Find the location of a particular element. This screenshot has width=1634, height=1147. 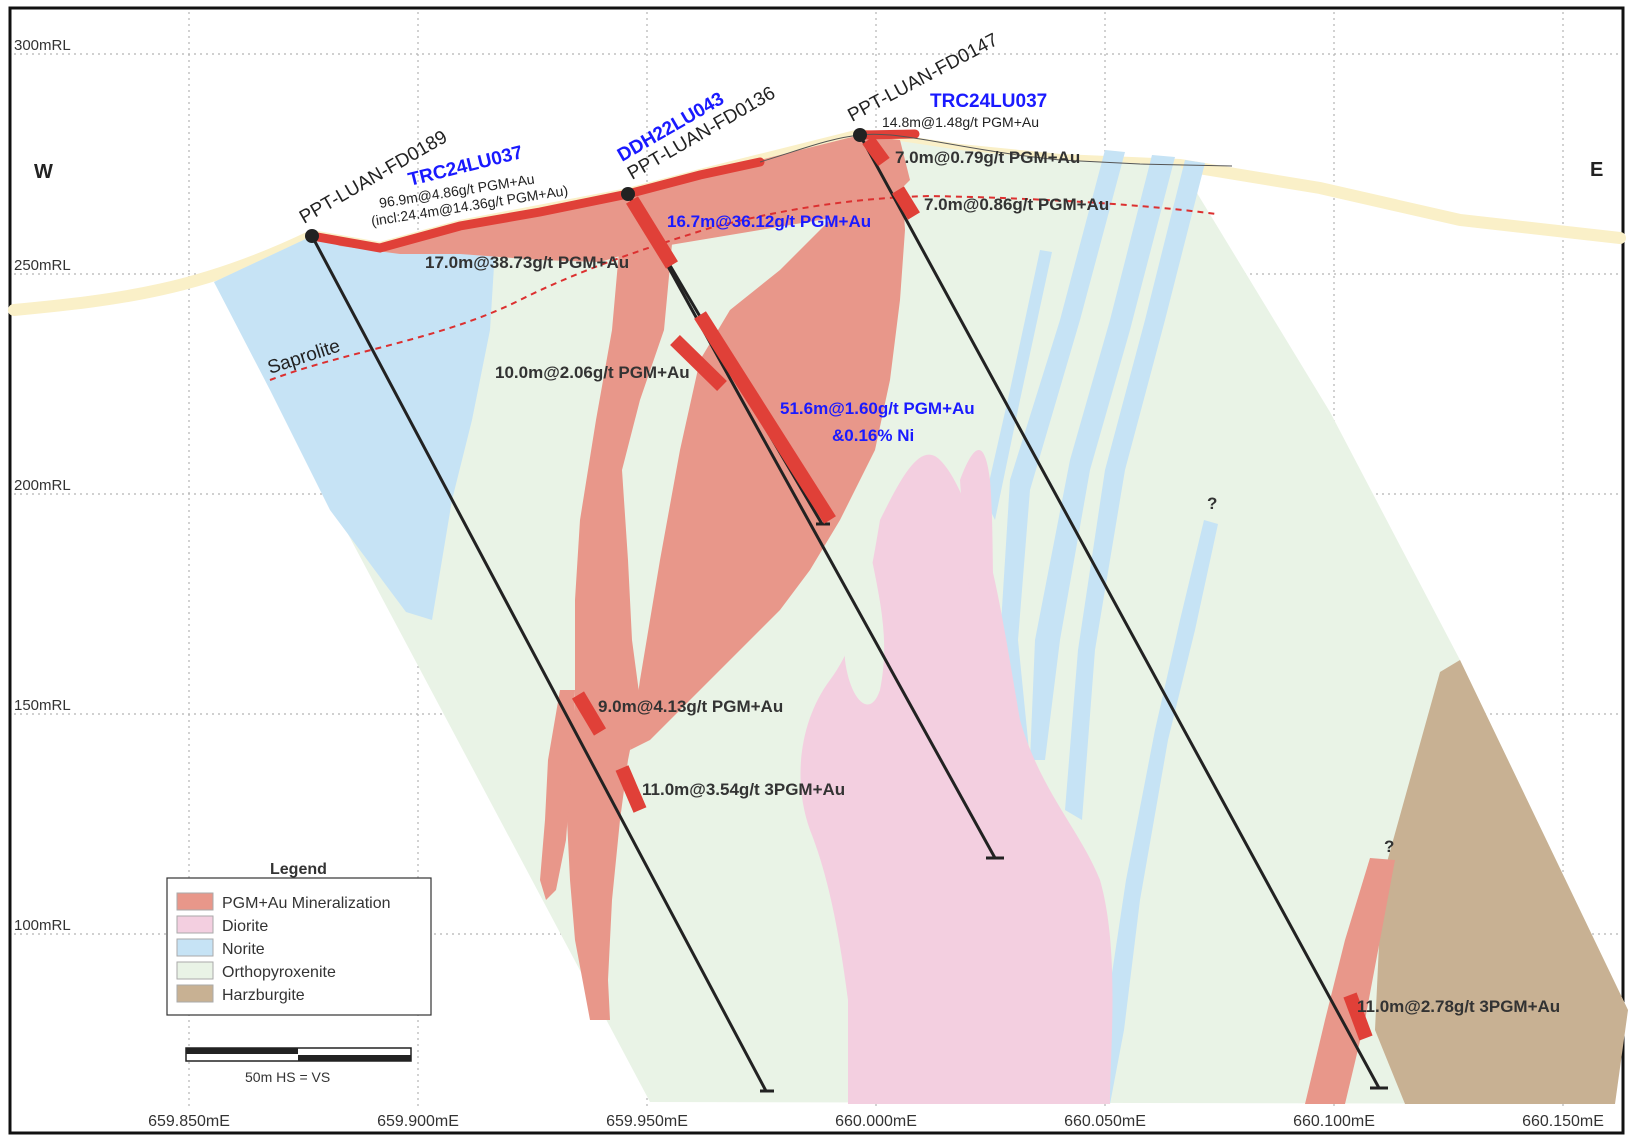

intercept-label-fd0147-c: 11.0m@2.78g/t 3PGM+Au is located at coordinates (1458, 1006).